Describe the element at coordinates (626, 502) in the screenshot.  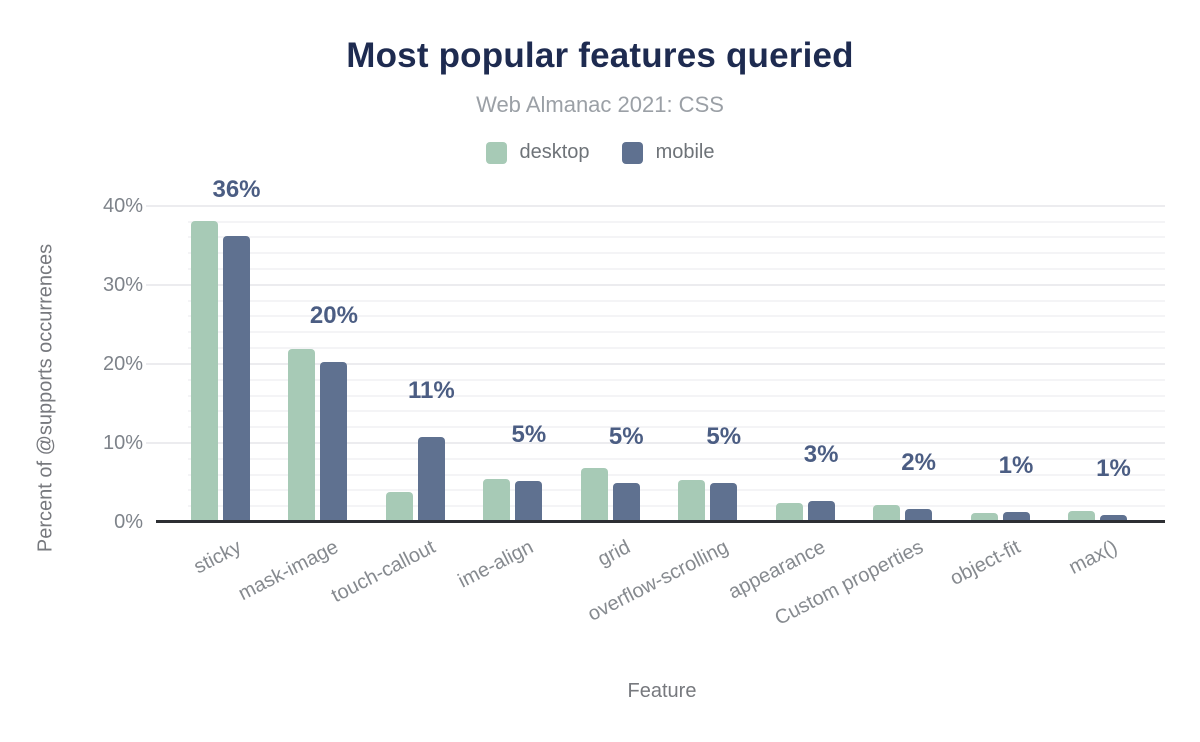
I see `bar-mobile-grid` at that location.